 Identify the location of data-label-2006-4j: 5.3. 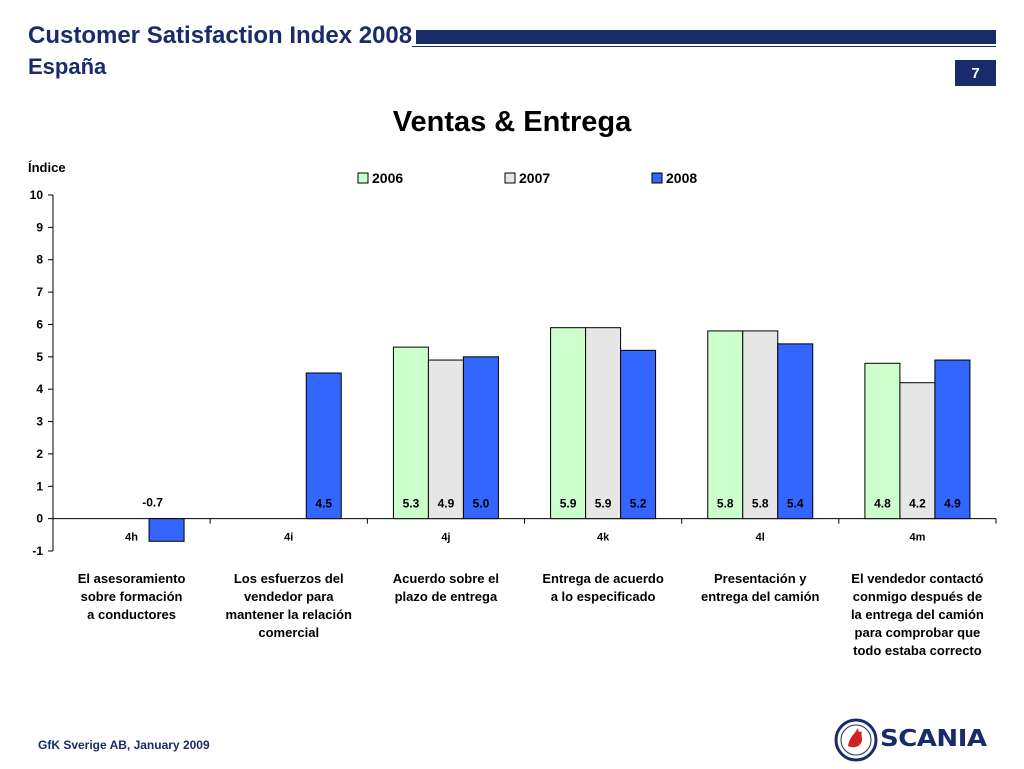
(411, 504).